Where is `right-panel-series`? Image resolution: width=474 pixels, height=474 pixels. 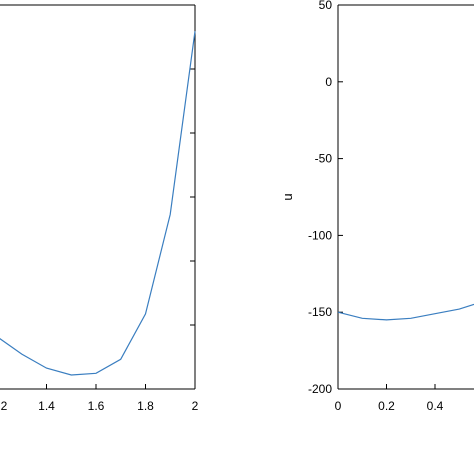 right-panel-series is located at coordinates (405, 312).